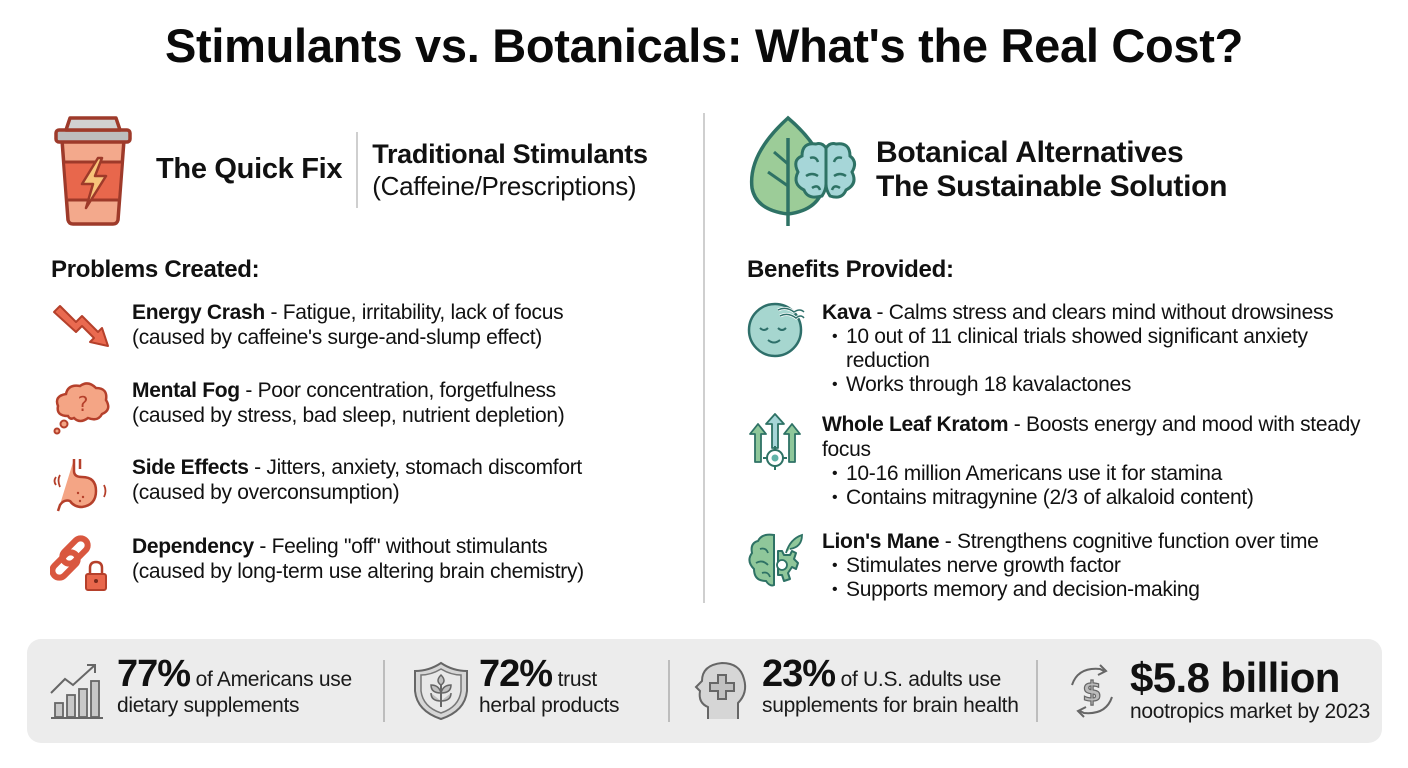 Image resolution: width=1408 pixels, height=768 pixels. What do you see at coordinates (1250, 711) in the screenshot?
I see `stat-label-line2: nootropics market by 2023` at bounding box center [1250, 711].